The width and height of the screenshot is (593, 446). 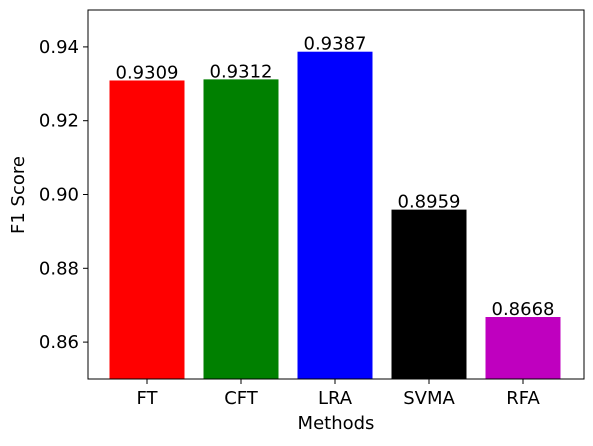 I want to click on bar-rfa, so click(x=523, y=348).